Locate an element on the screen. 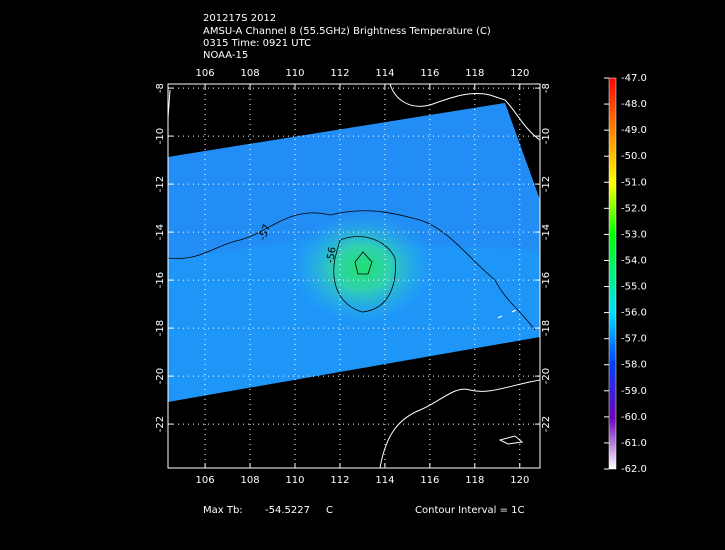 The image size is (725, 550). colorbar-label: -51.0 is located at coordinates (634, 182).